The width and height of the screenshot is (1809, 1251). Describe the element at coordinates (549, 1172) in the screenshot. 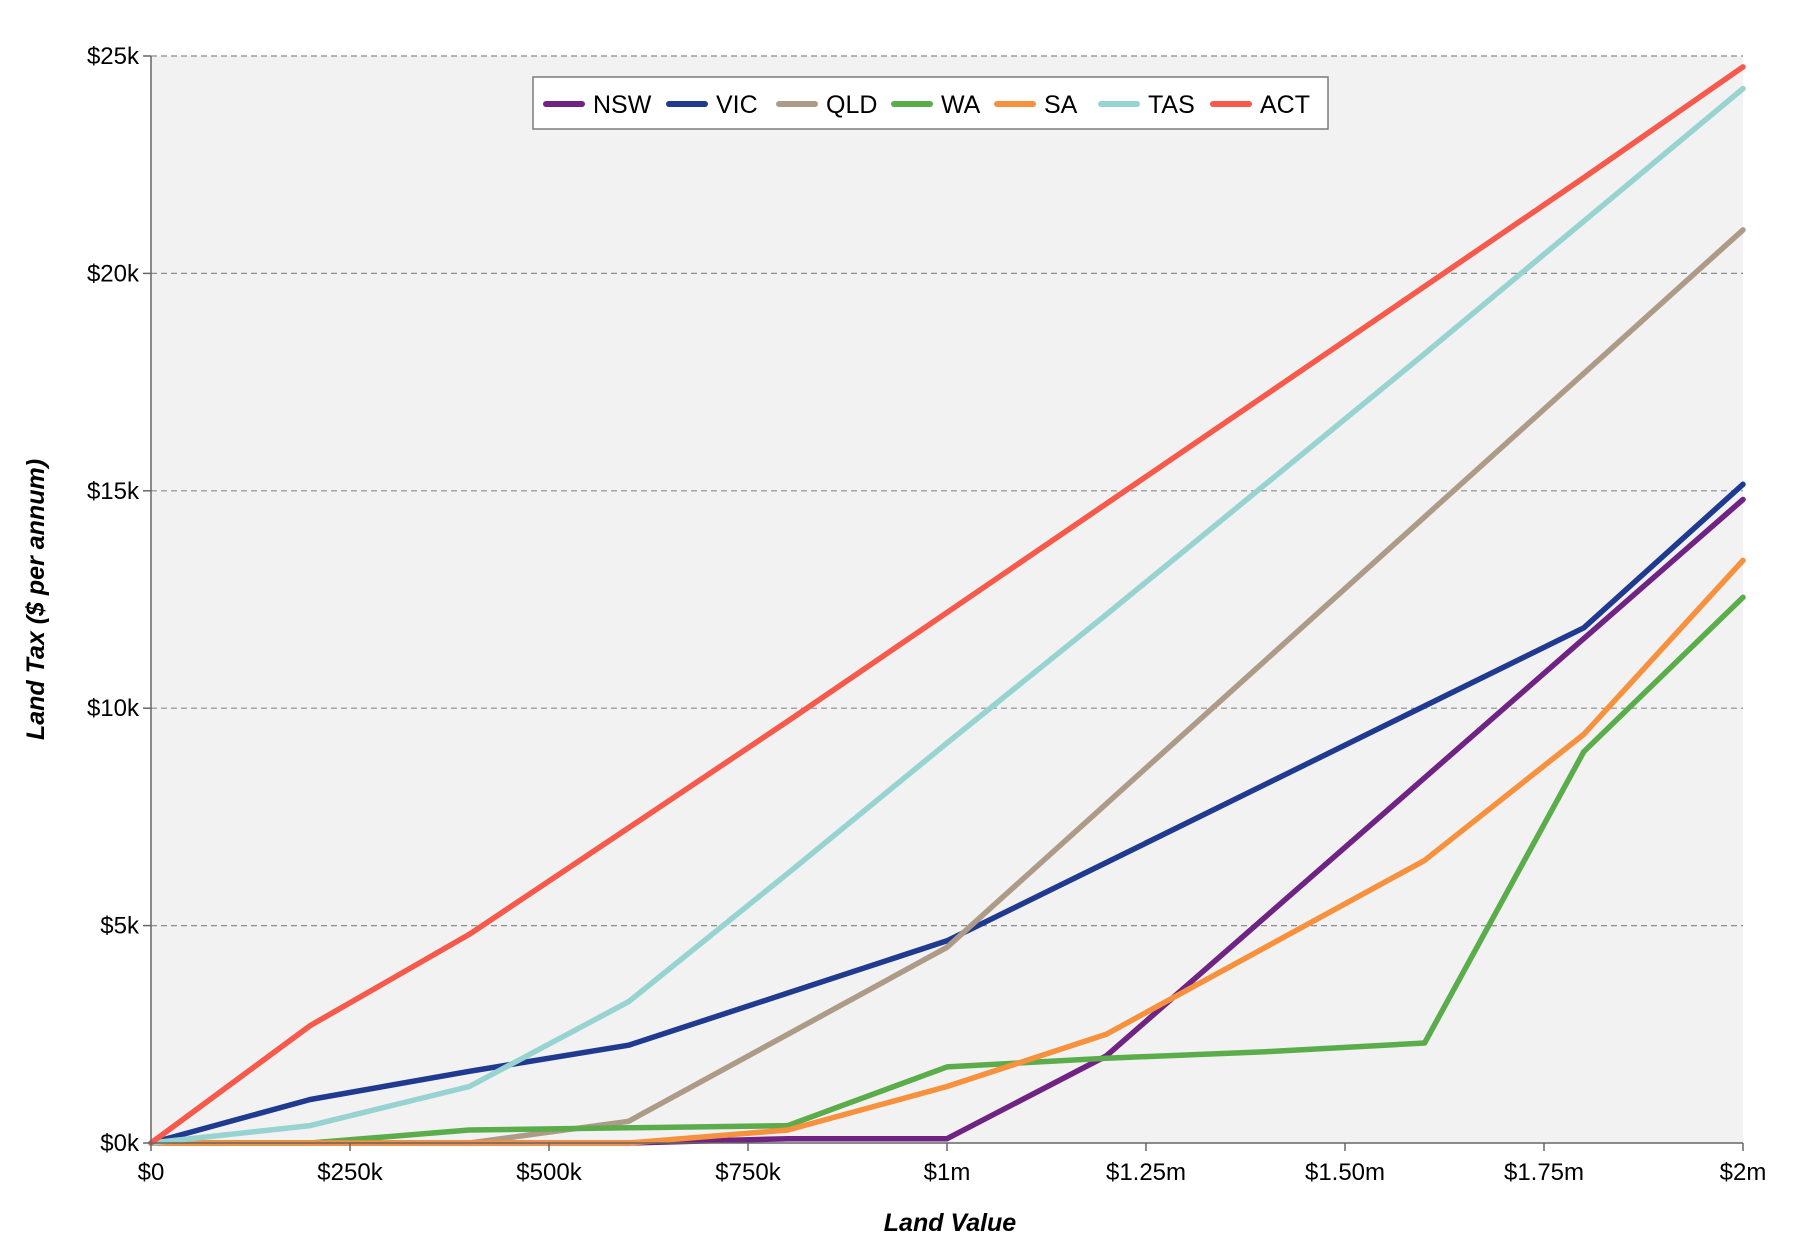

I see `x-tick-label: $500k` at that location.